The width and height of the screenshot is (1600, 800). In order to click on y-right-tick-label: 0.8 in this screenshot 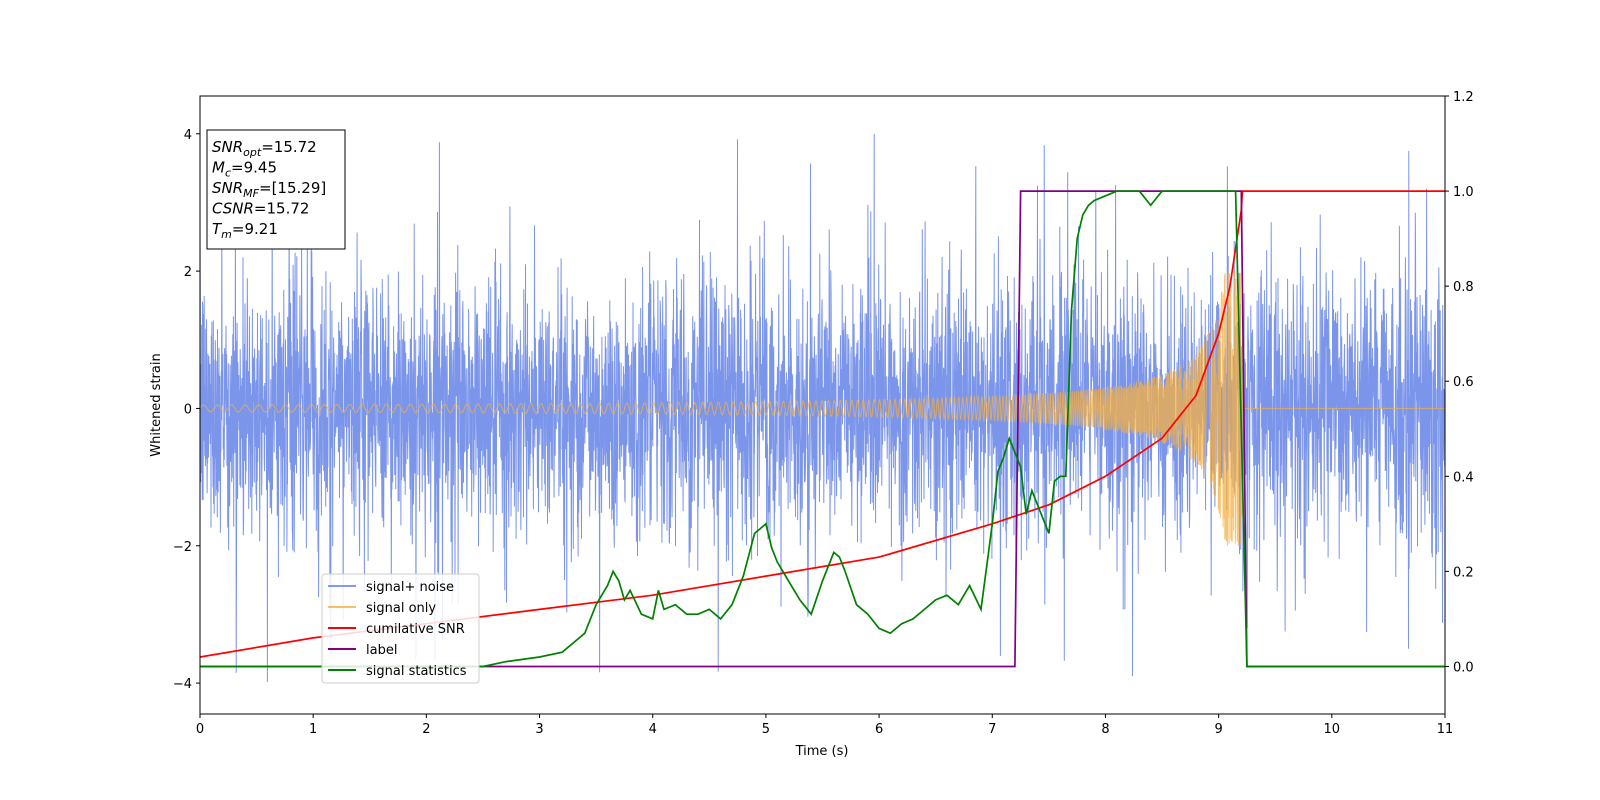, I will do `click(1463, 287)`.